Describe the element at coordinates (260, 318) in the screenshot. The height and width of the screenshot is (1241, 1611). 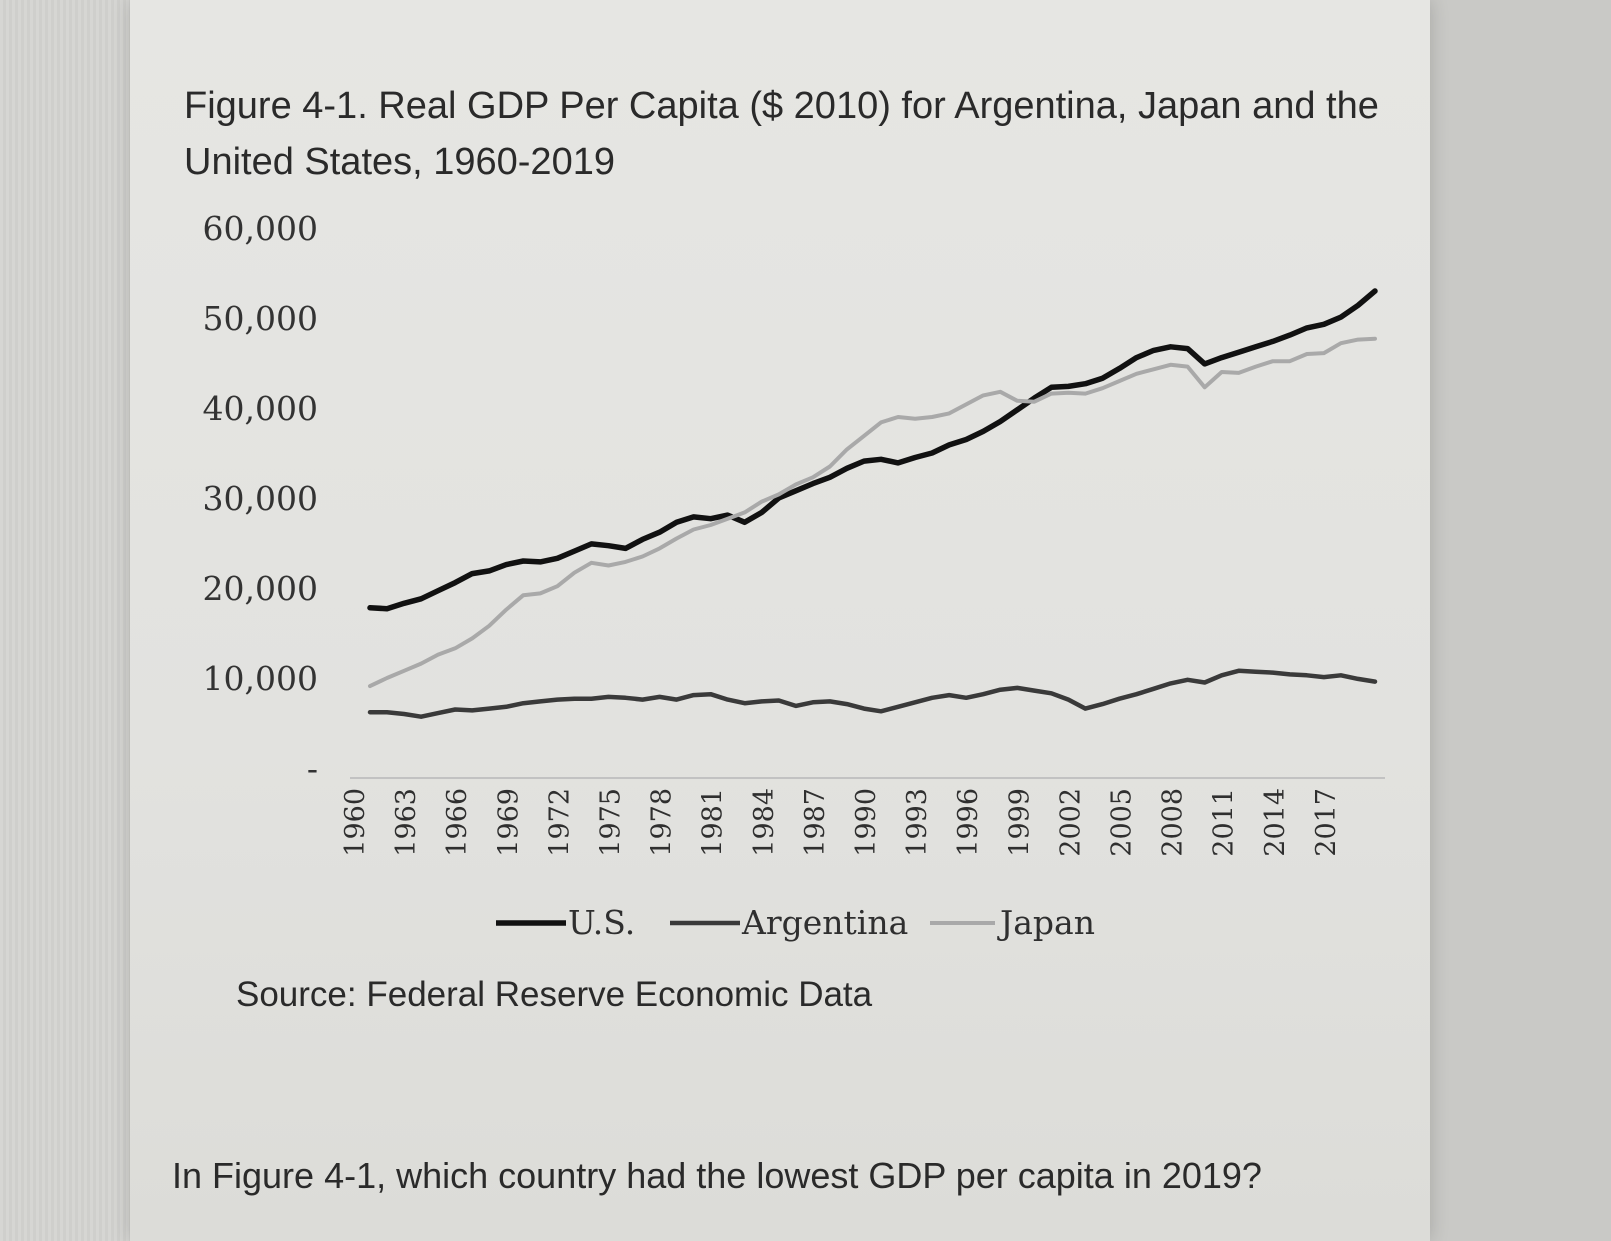
I see `y-tick-label: 50,000` at that location.